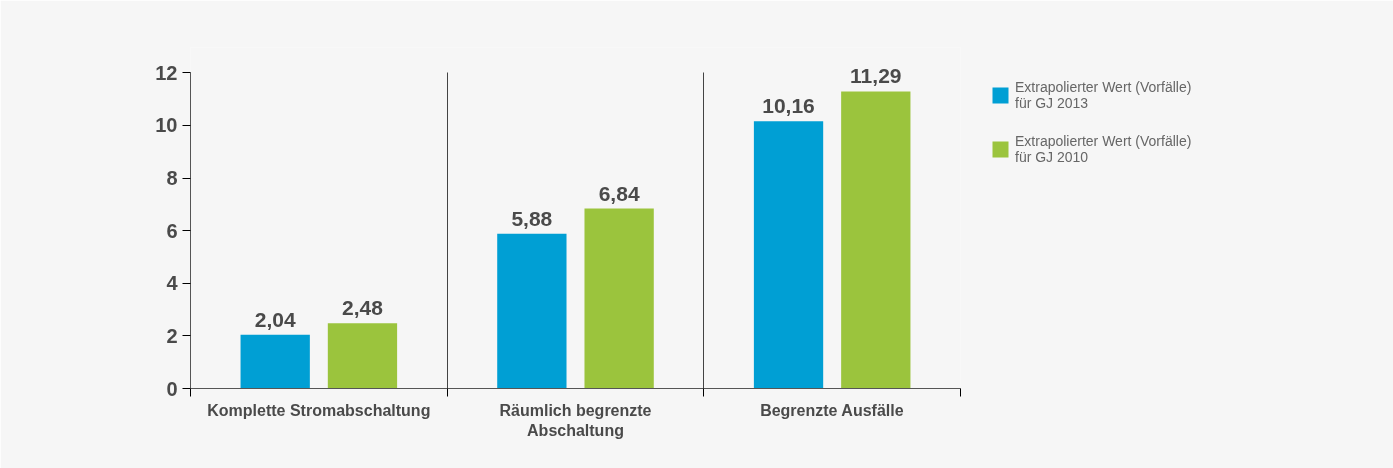 This screenshot has width=1393, height=468. Describe the element at coordinates (876, 76) in the screenshot. I see `data-label: 11,29` at that location.